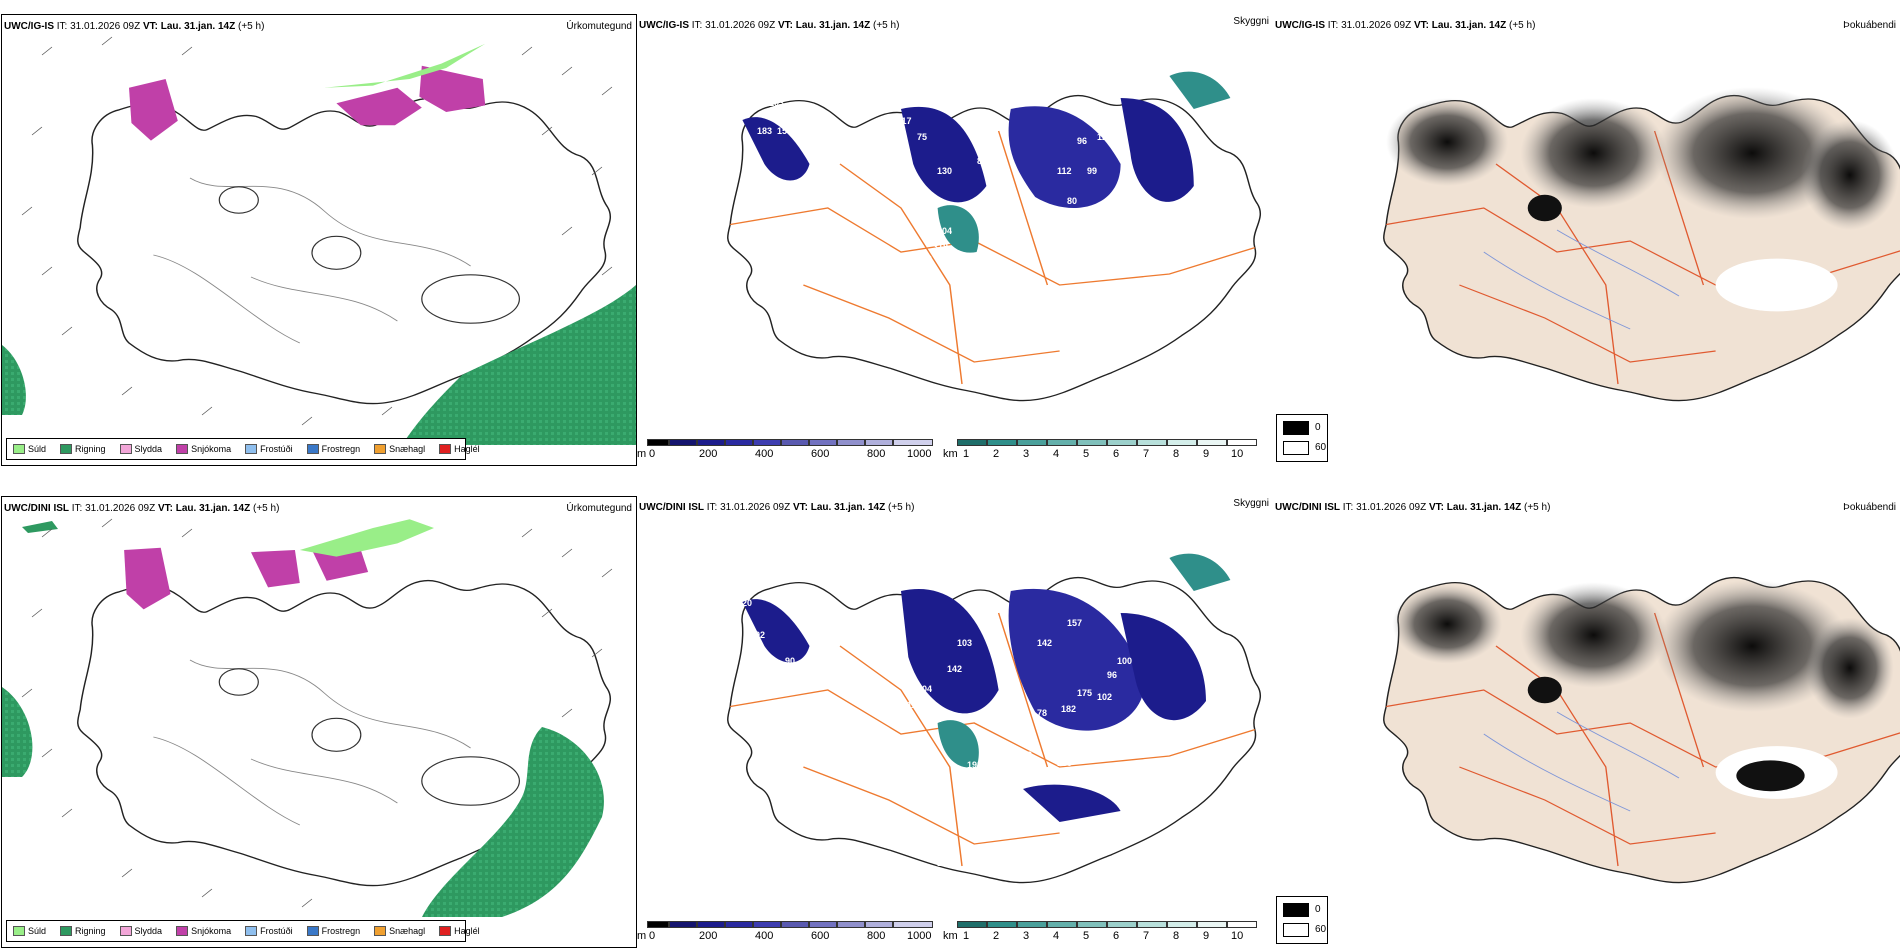 The height and width of the screenshot is (950, 1900). Describe the element at coordinates (1044, 779) in the screenshot. I see `cloud-base-value: 159` at that location.